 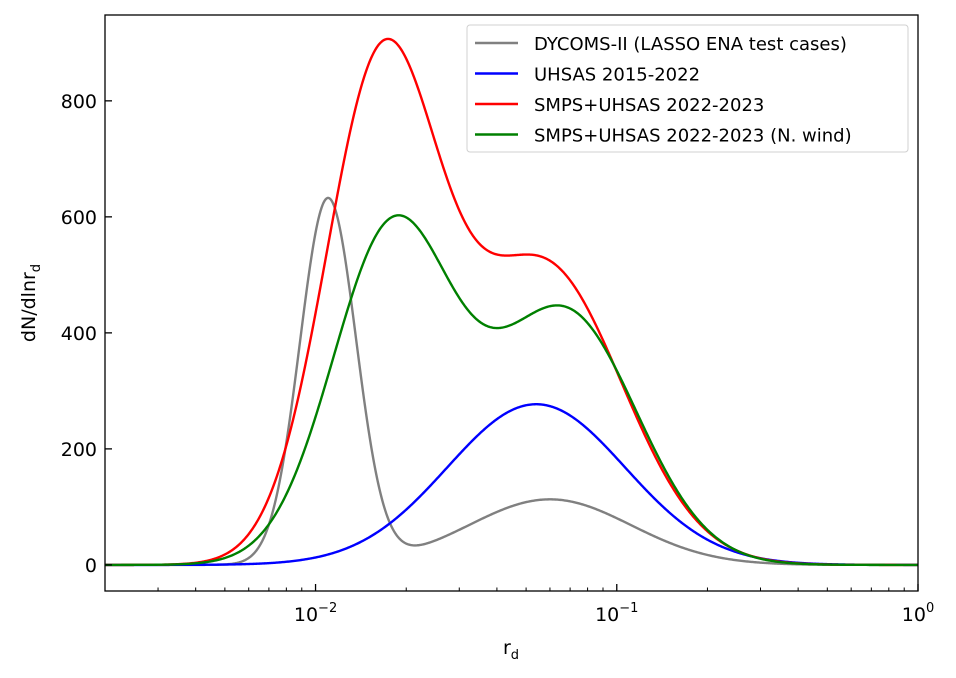 What do you see at coordinates (690, 44) in the screenshot?
I see `legend-label: DYCOMS-II (LASSO ENA test cases)` at bounding box center [690, 44].